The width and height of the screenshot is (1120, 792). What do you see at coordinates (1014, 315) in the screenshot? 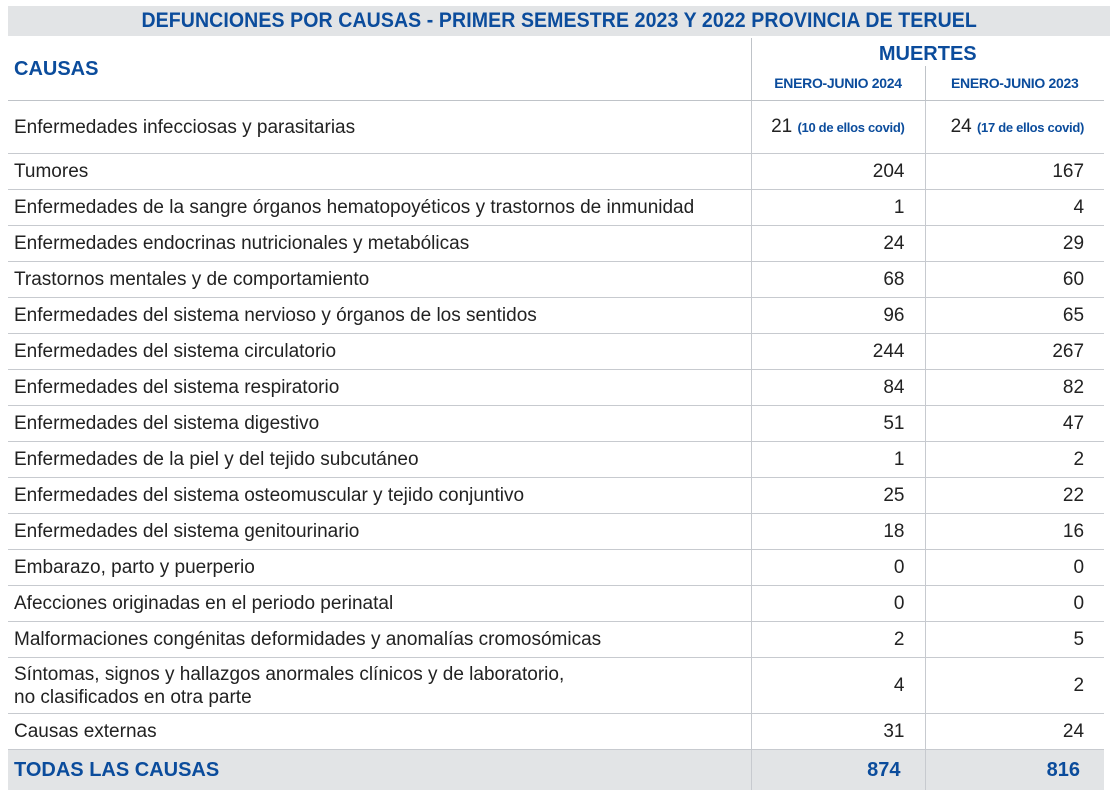
I see `value-2023: 65` at bounding box center [1014, 315].